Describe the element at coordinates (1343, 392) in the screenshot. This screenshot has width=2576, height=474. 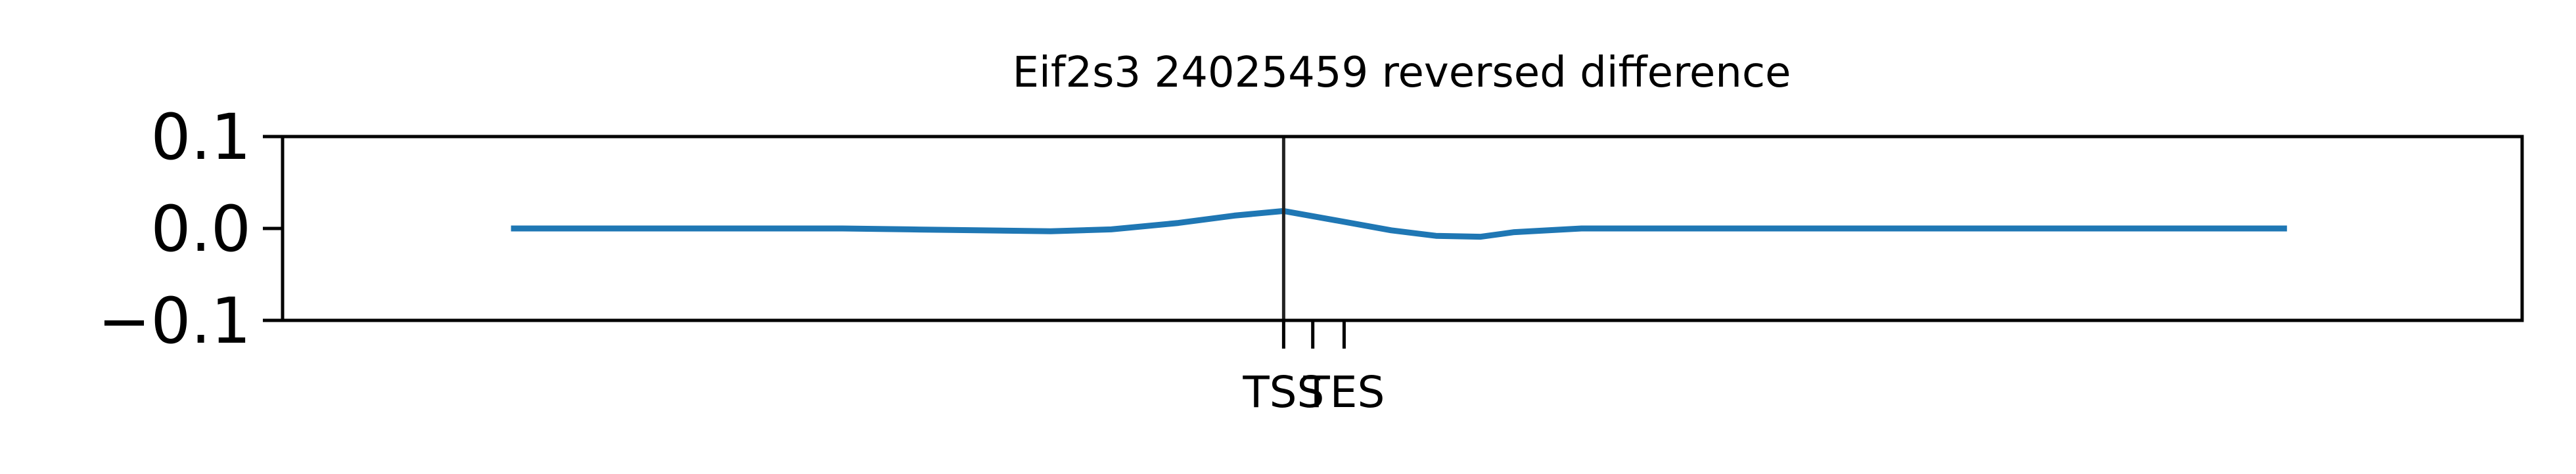
I see `x-tick-label: TES` at that location.